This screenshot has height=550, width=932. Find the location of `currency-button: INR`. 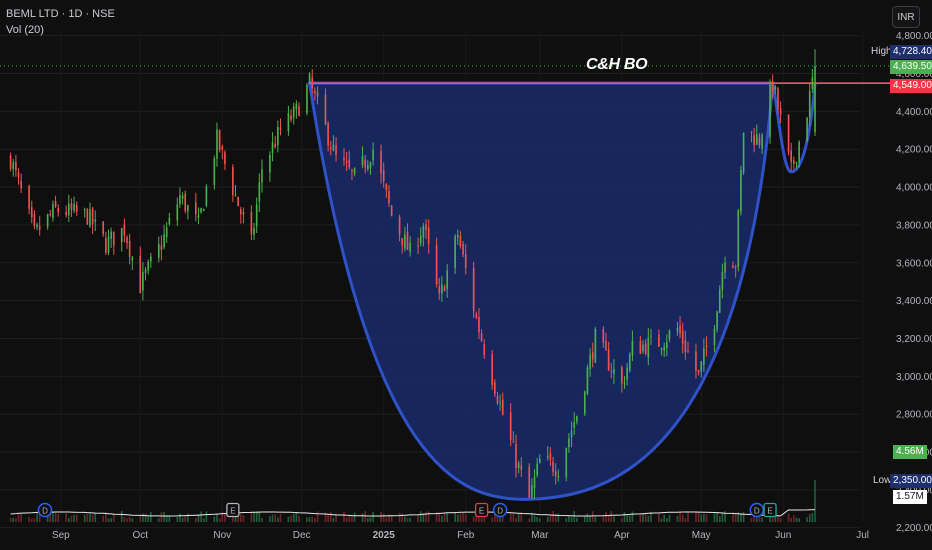

currency-button: INR is located at coordinates (906, 17).